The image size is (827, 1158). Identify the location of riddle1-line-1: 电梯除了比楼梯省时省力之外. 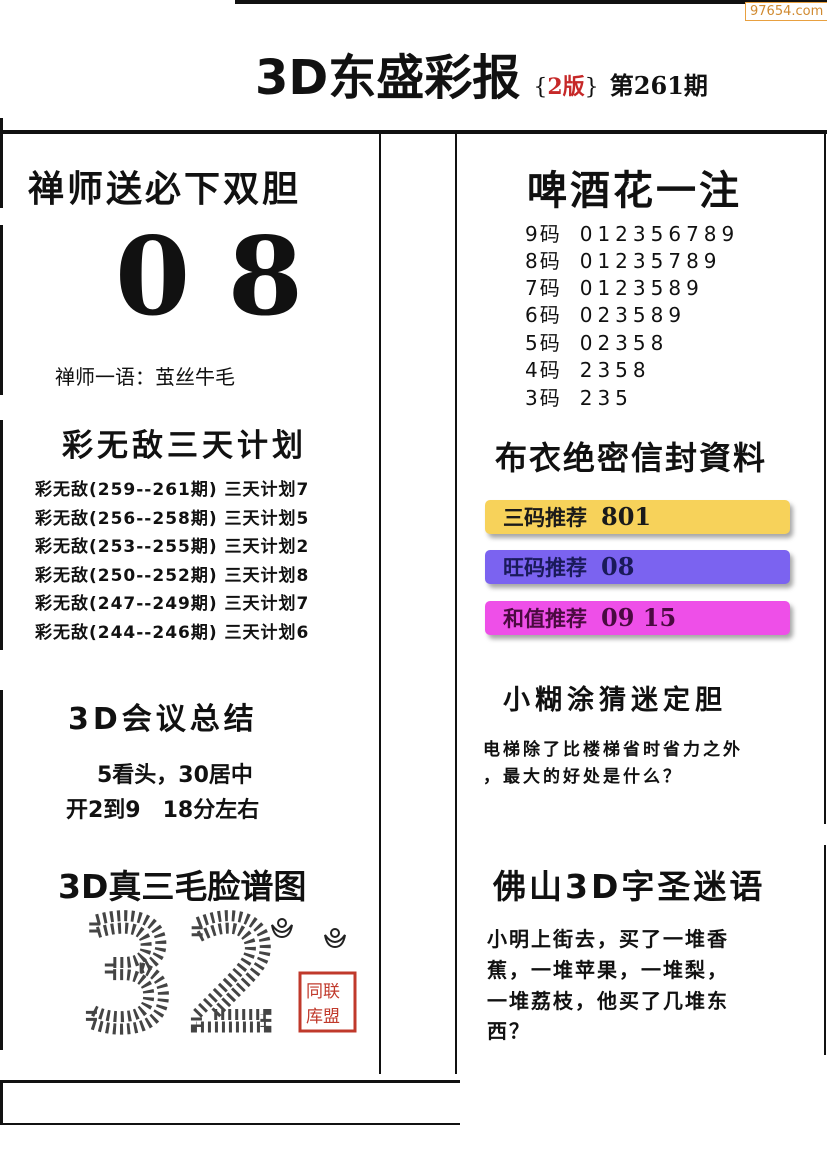
(613, 750).